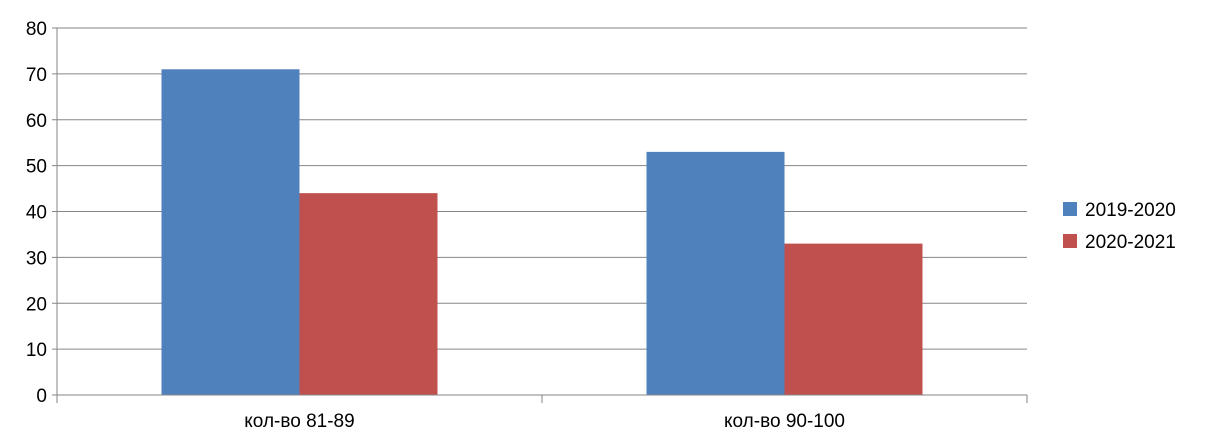 Image resolution: width=1206 pixels, height=434 pixels. I want to click on y-tick-label: 40, so click(36, 213).